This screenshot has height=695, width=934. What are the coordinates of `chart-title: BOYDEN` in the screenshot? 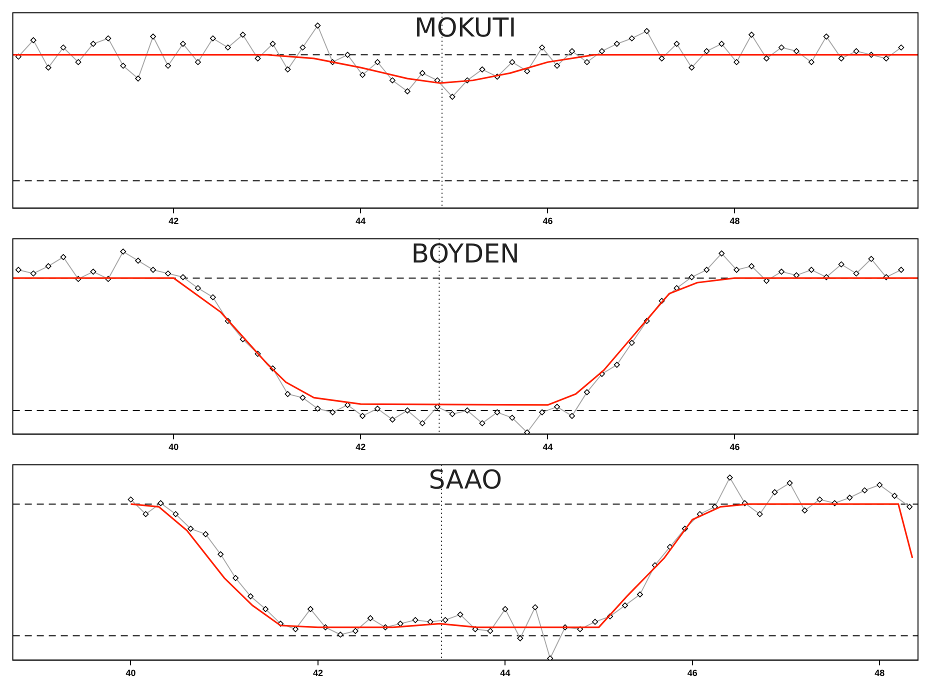 It's located at (465, 255).